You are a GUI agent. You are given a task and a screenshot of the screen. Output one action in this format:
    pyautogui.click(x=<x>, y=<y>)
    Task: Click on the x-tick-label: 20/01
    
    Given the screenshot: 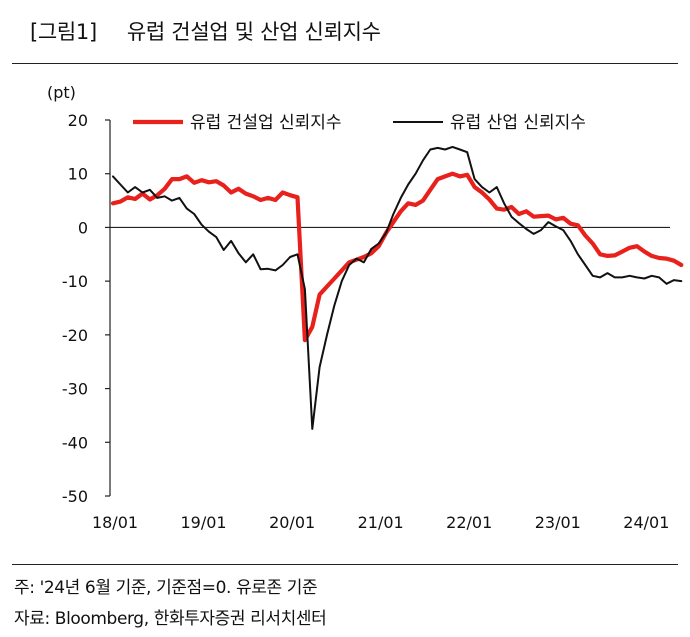 What is the action you would take?
    pyautogui.click(x=292, y=522)
    